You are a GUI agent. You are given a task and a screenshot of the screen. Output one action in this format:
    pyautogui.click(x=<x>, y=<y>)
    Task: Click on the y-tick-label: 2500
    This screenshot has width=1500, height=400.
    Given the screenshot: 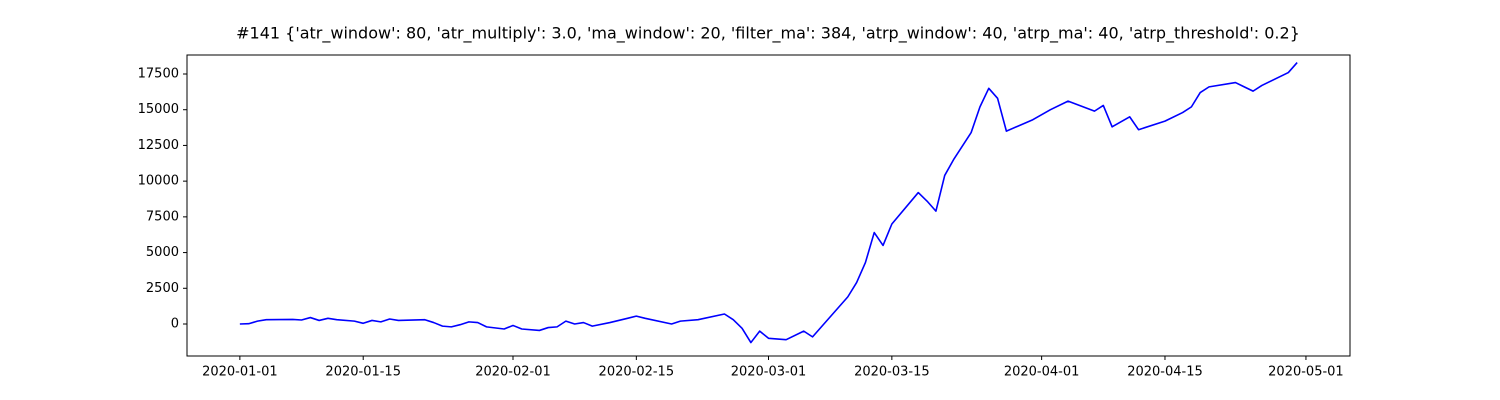 What is the action you would take?
    pyautogui.click(x=162, y=288)
    